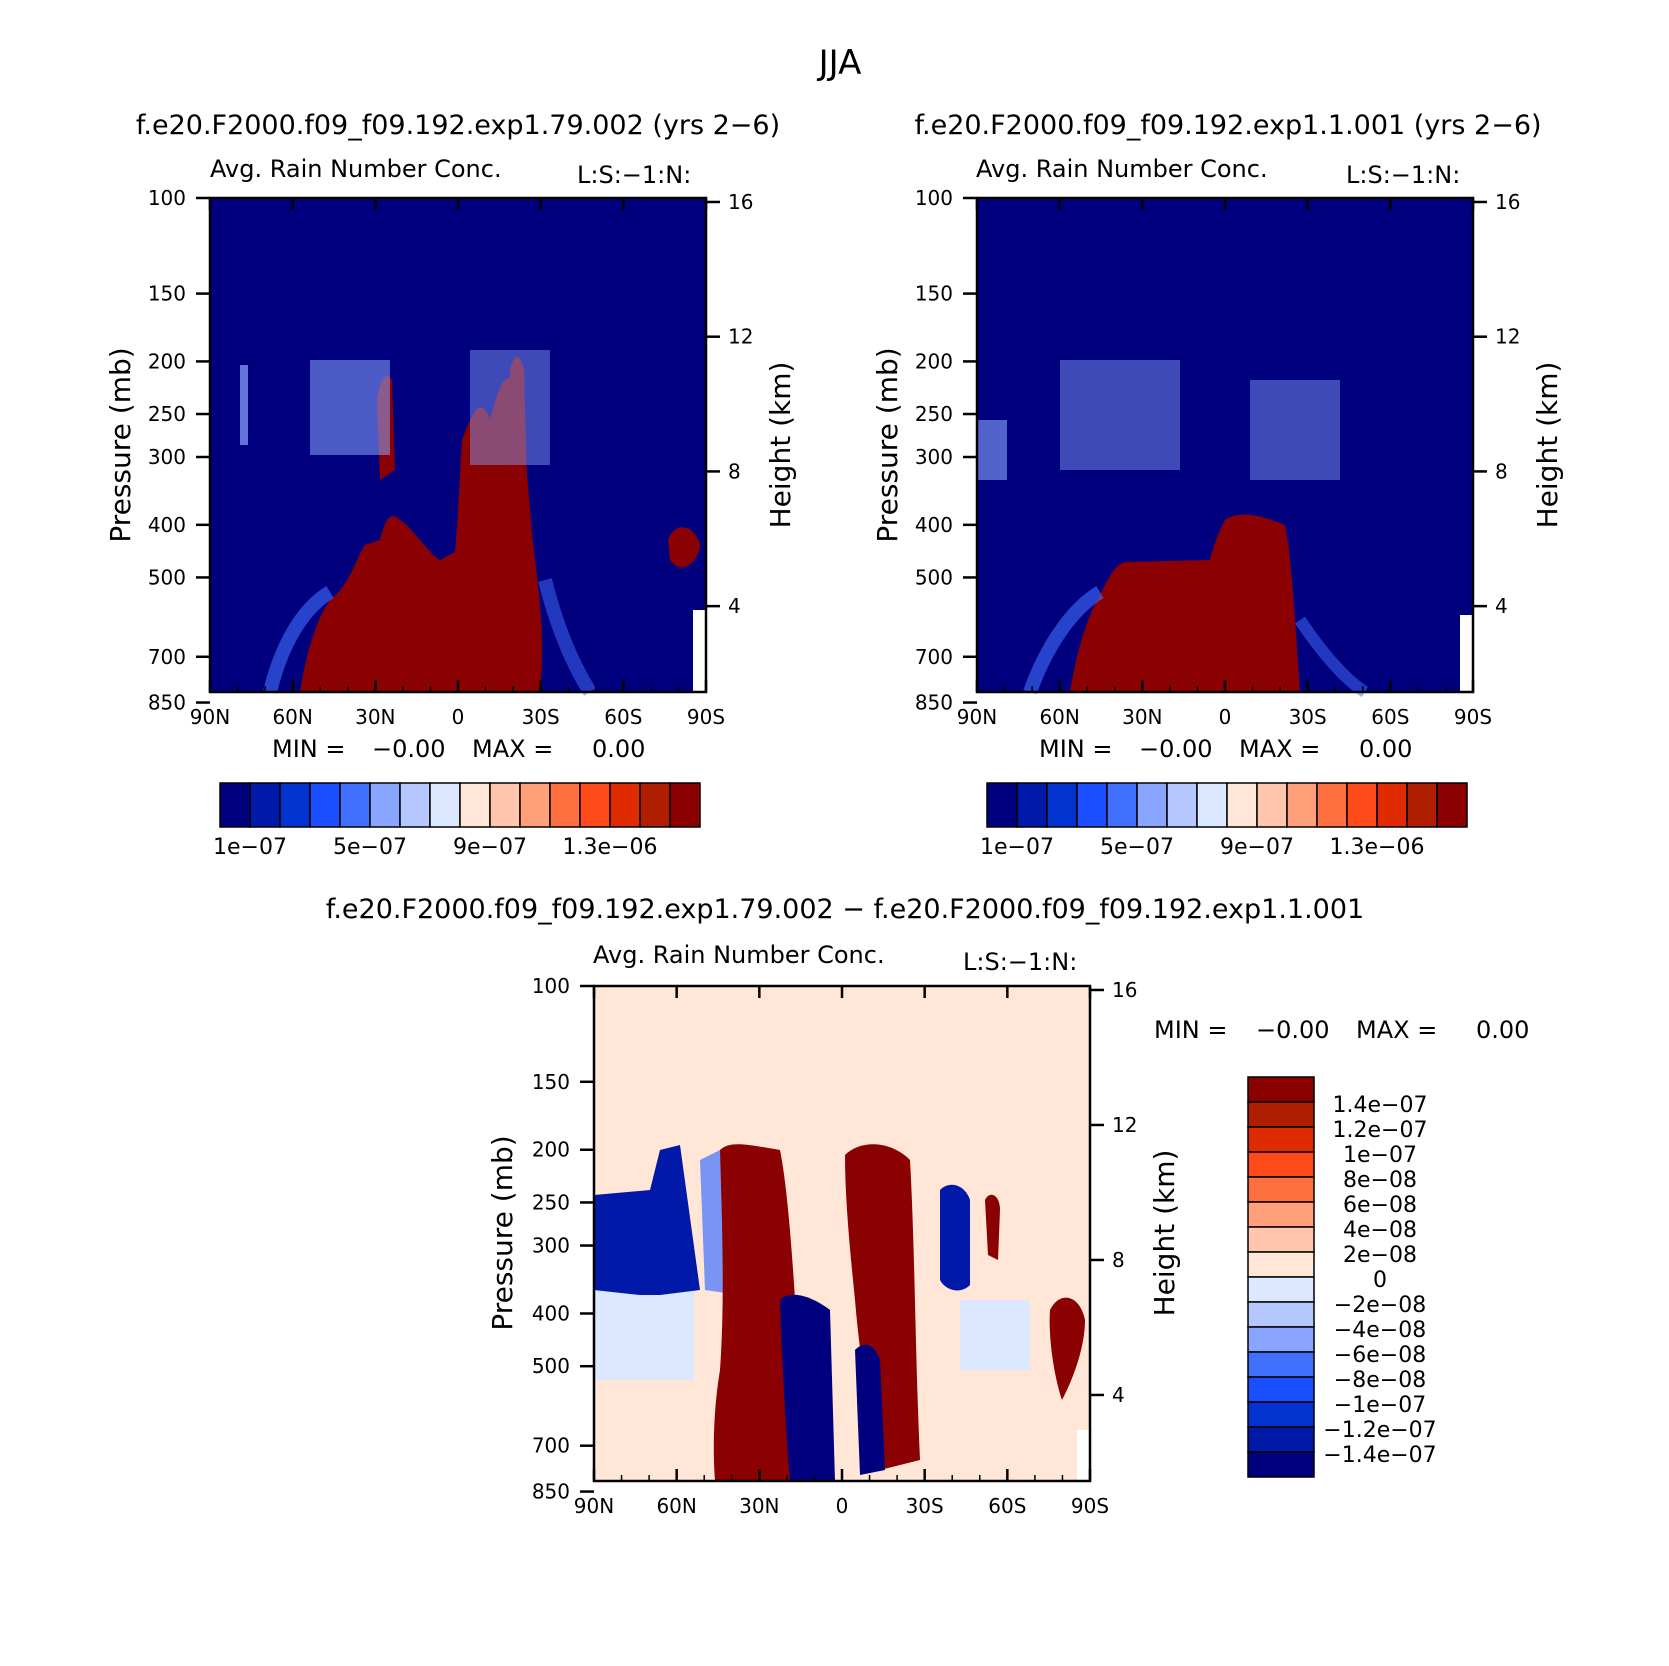 The image size is (1669, 1666). I want to click on colorbar-tick-label: 1e−07, so click(1380, 1155).